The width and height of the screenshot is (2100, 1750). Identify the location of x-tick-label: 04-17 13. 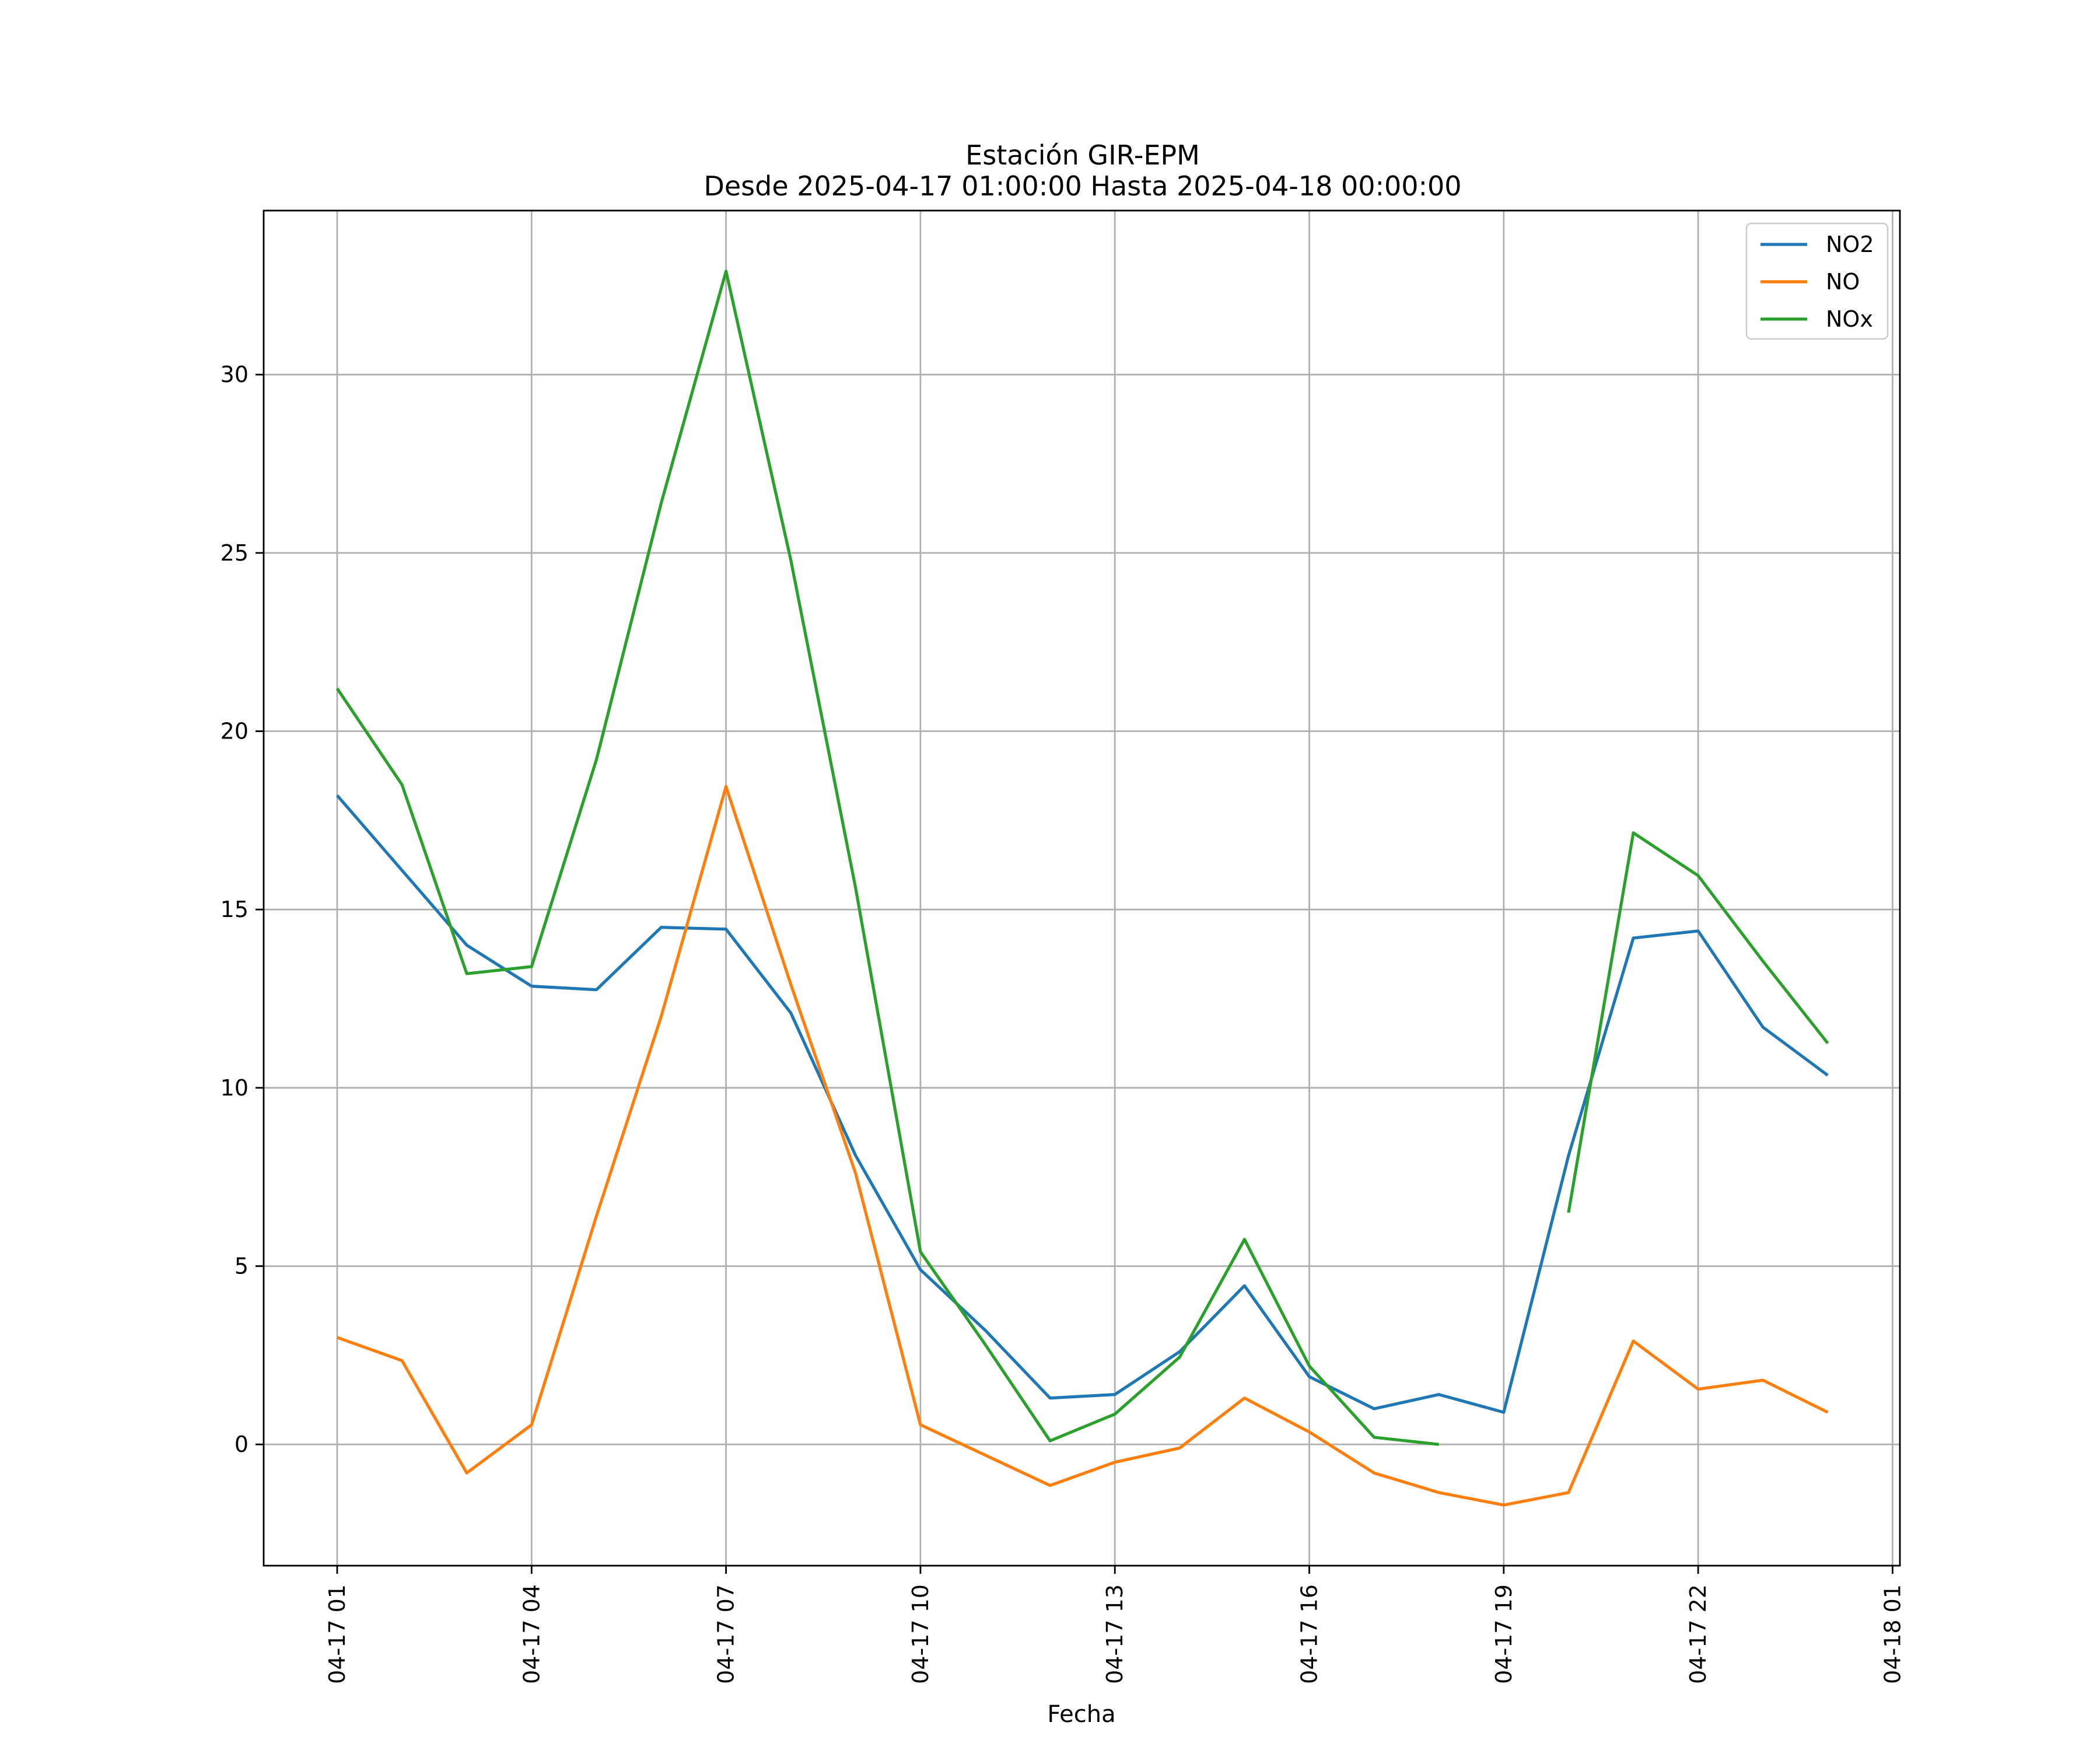
(1115, 1634).